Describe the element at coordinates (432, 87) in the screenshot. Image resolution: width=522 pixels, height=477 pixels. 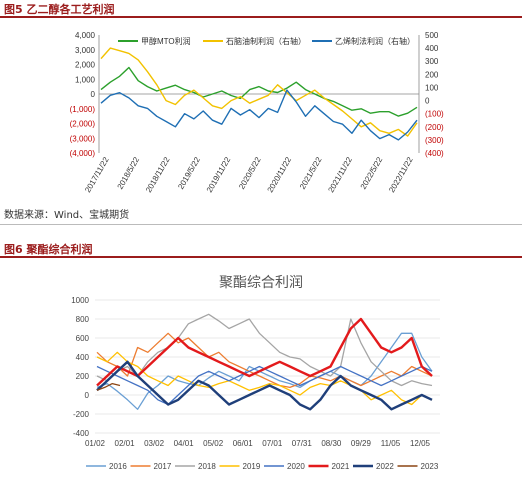
I see `right-y-tick-label: 100` at that location.